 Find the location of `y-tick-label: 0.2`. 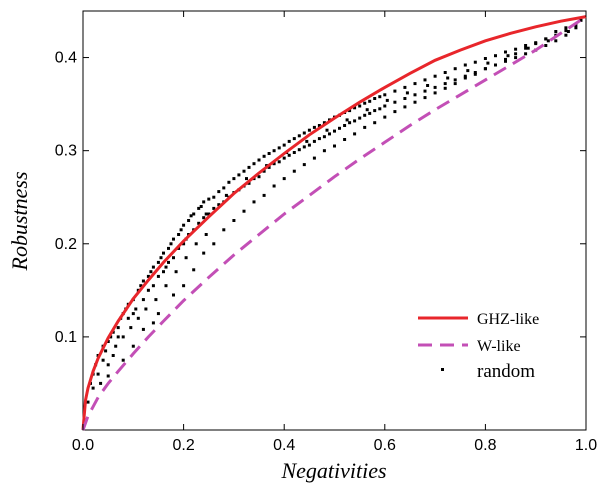

y-tick-label: 0.2 is located at coordinates (66, 244).